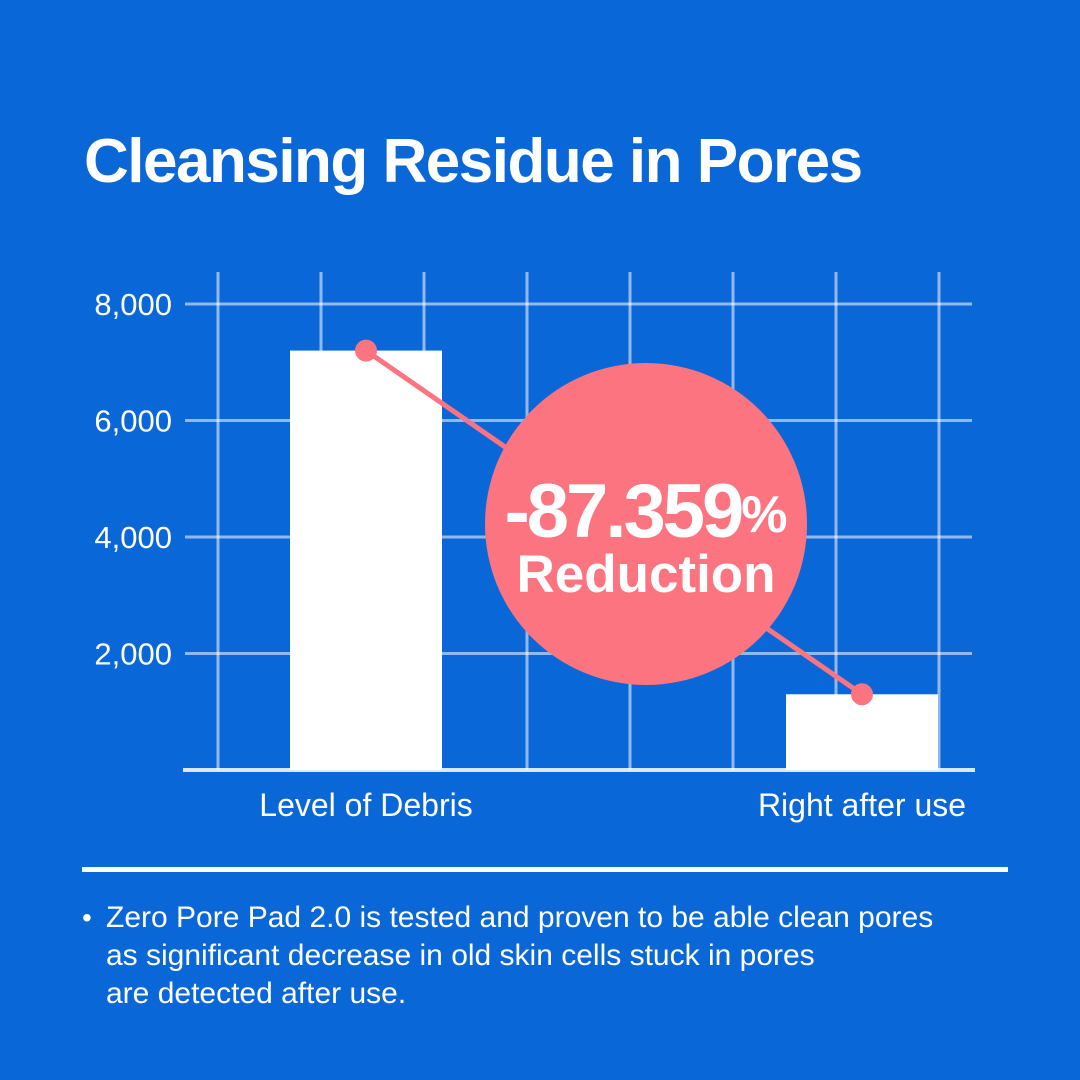 This screenshot has height=1080, width=1080. What do you see at coordinates (365, 805) in the screenshot?
I see `category-label: Level of Debris` at bounding box center [365, 805].